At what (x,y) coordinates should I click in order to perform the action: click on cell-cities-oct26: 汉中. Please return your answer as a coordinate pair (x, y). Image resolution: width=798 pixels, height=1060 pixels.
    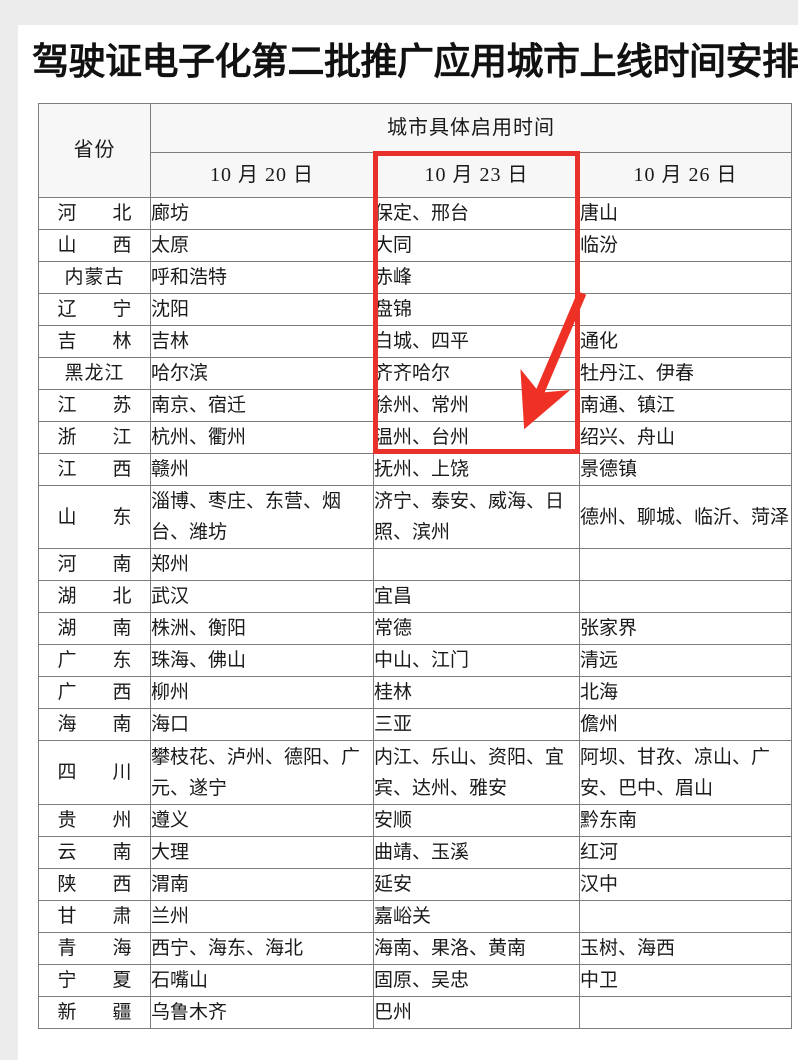
    Looking at the image, I should click on (685, 884).